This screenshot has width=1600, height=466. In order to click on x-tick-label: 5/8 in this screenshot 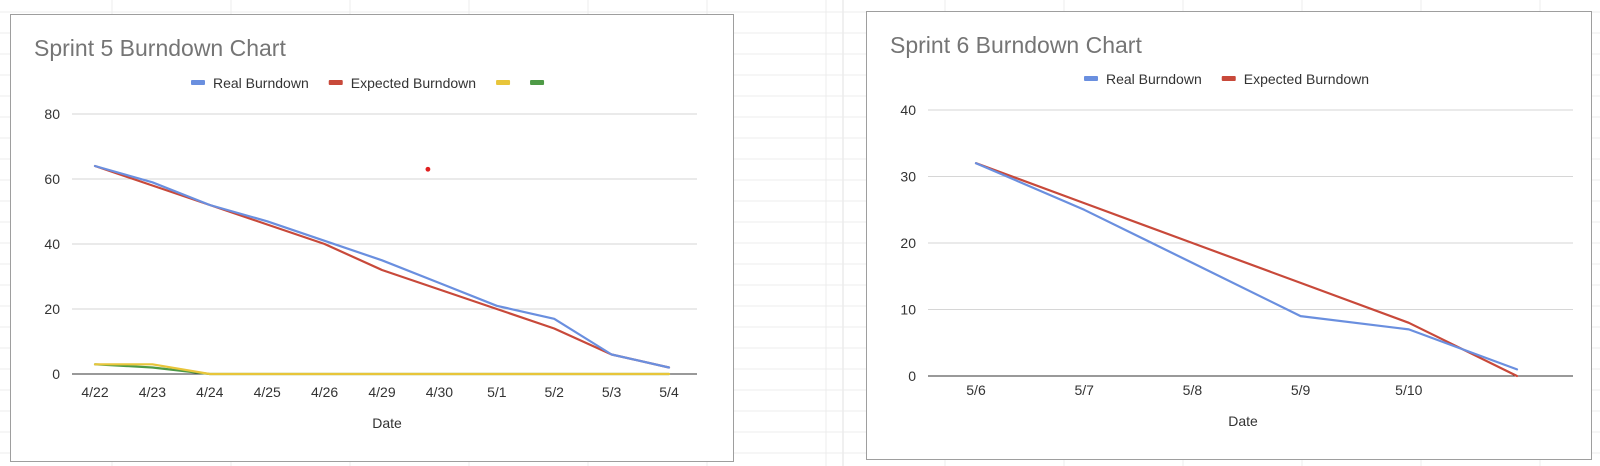, I will do `click(1193, 390)`.